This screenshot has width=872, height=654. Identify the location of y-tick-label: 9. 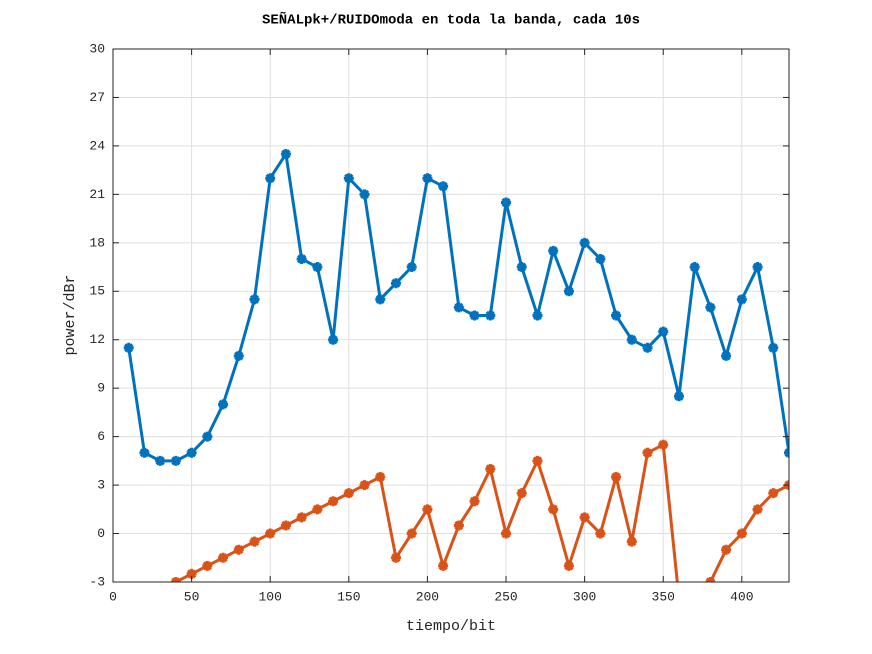
(101, 388).